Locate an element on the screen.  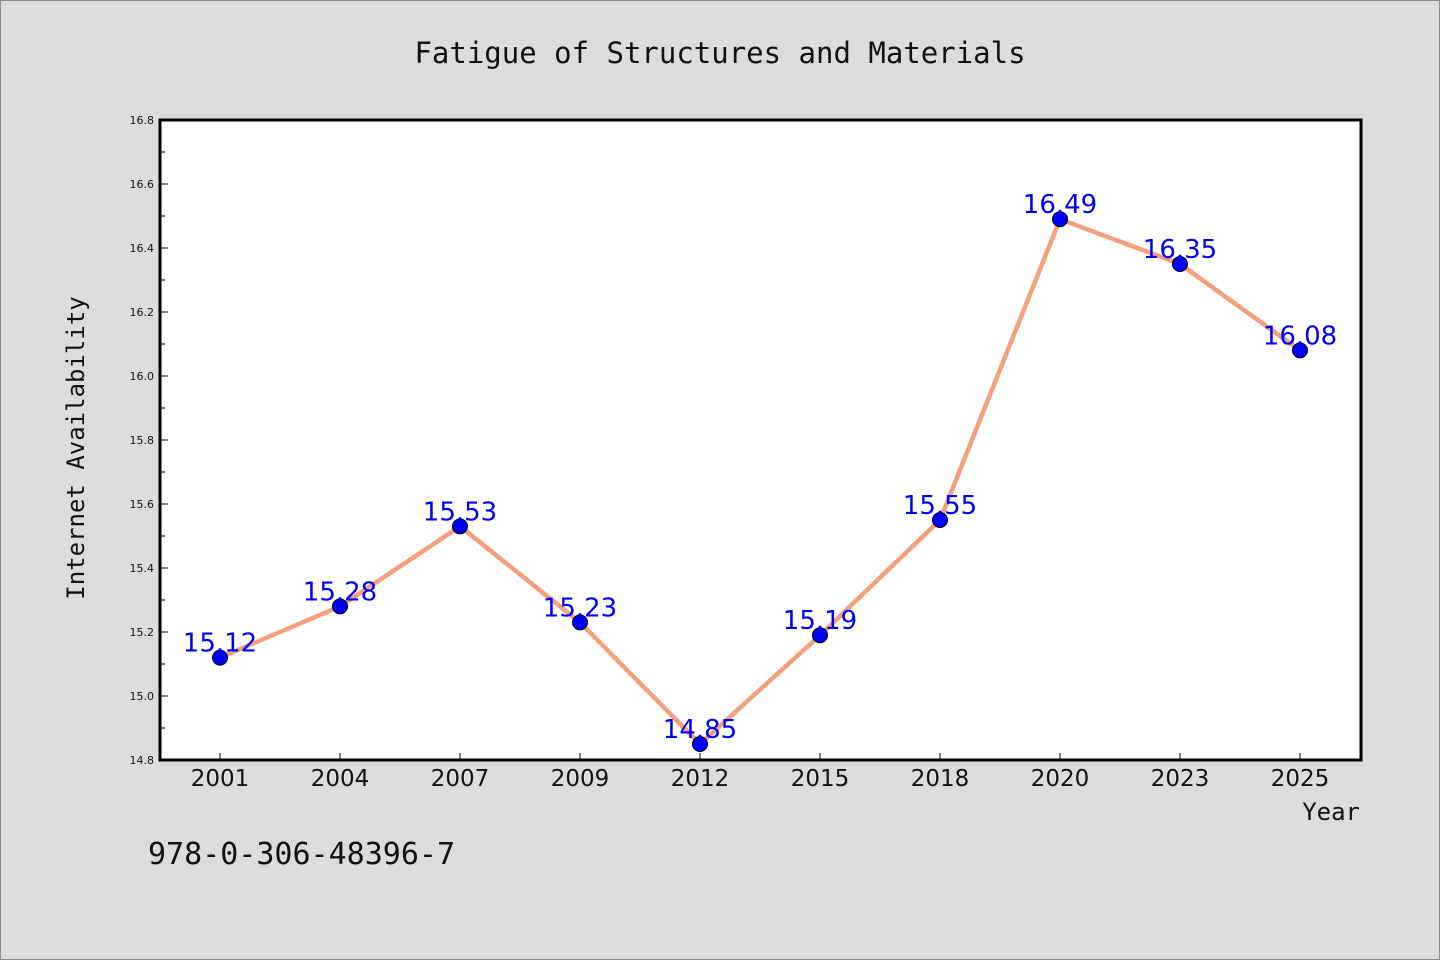
data-label: 15.23 is located at coordinates (580, 608).